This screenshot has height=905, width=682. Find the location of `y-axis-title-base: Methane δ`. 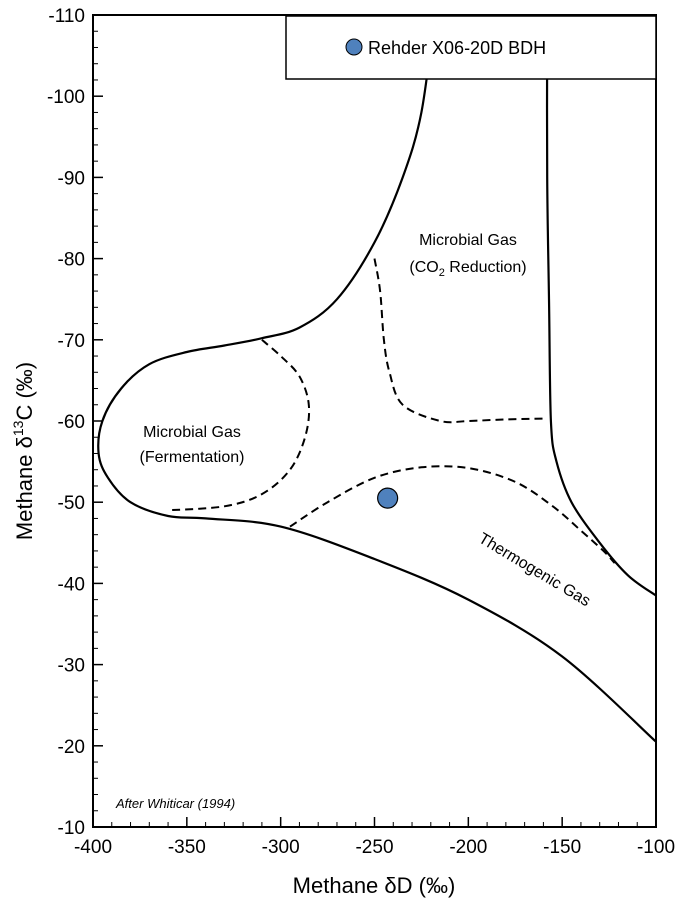

y-axis-title-base: Methane δ is located at coordinates (24, 488).